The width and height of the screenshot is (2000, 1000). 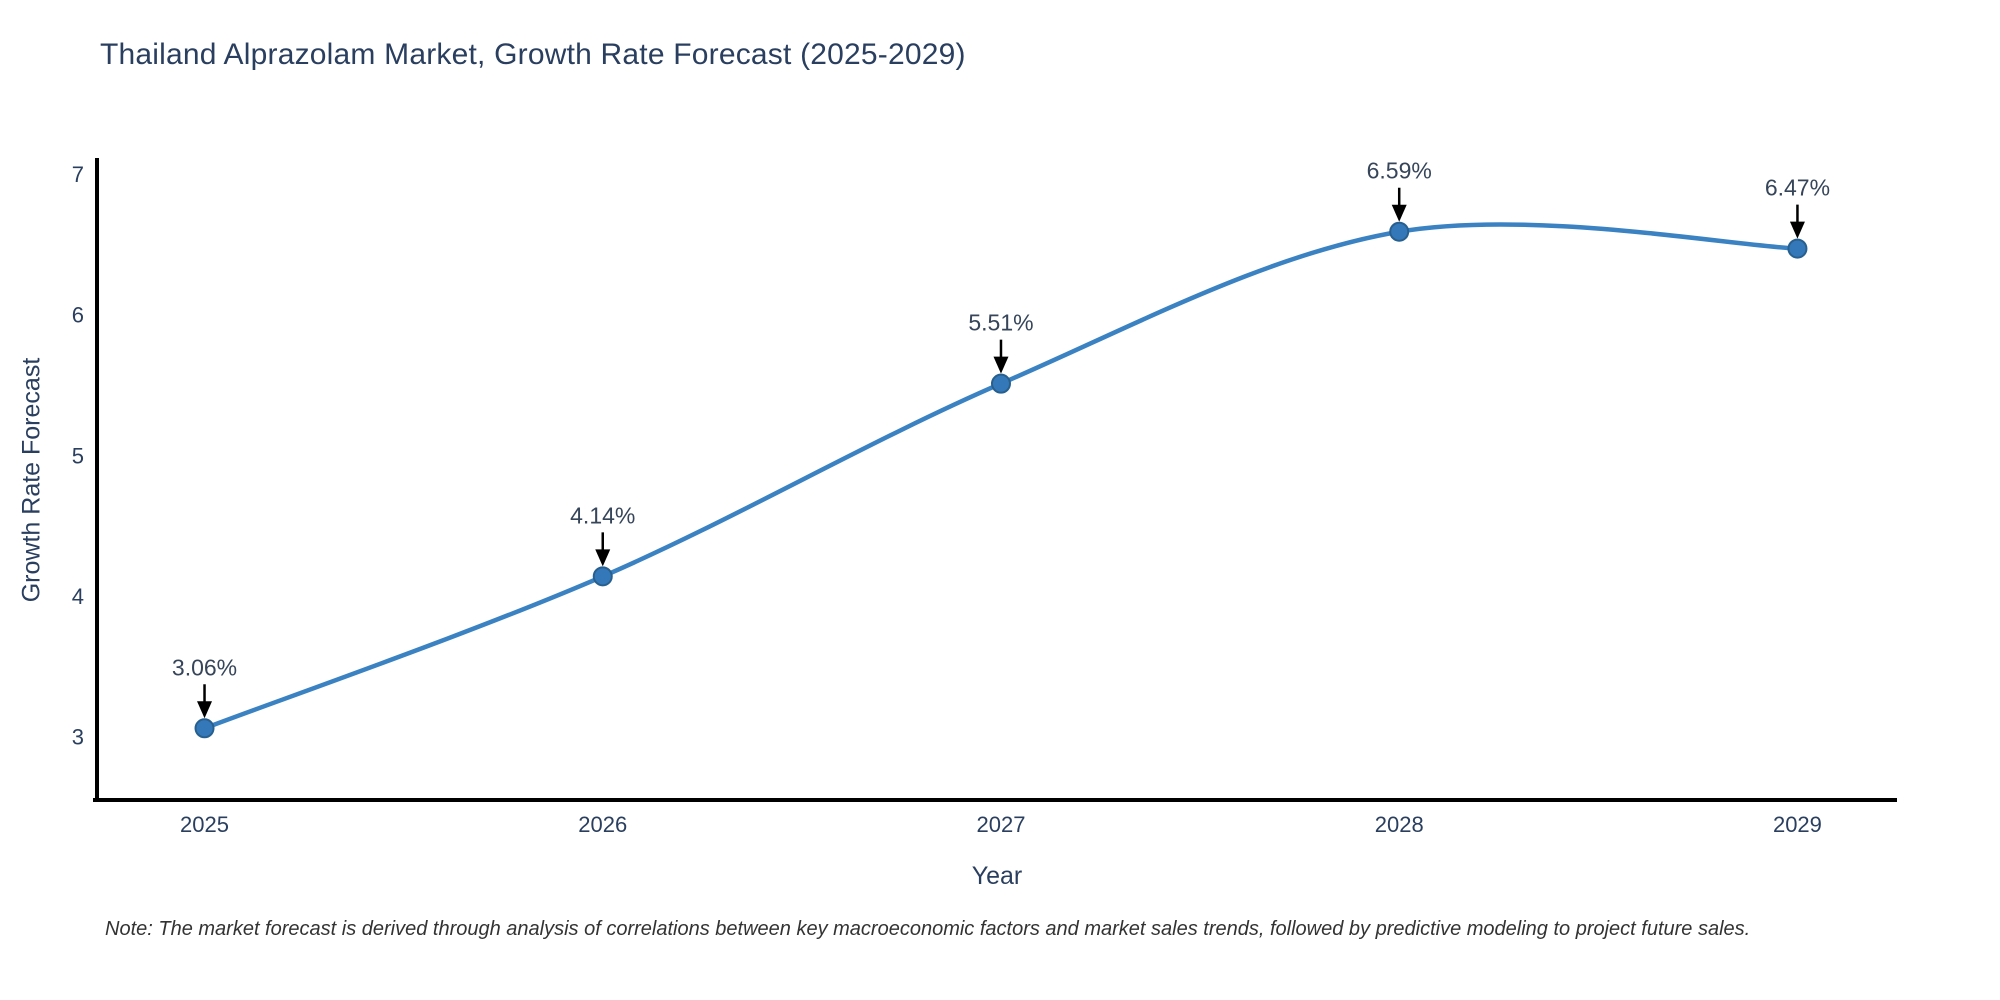 I want to click on x-axis-title: Year, so click(x=997, y=876).